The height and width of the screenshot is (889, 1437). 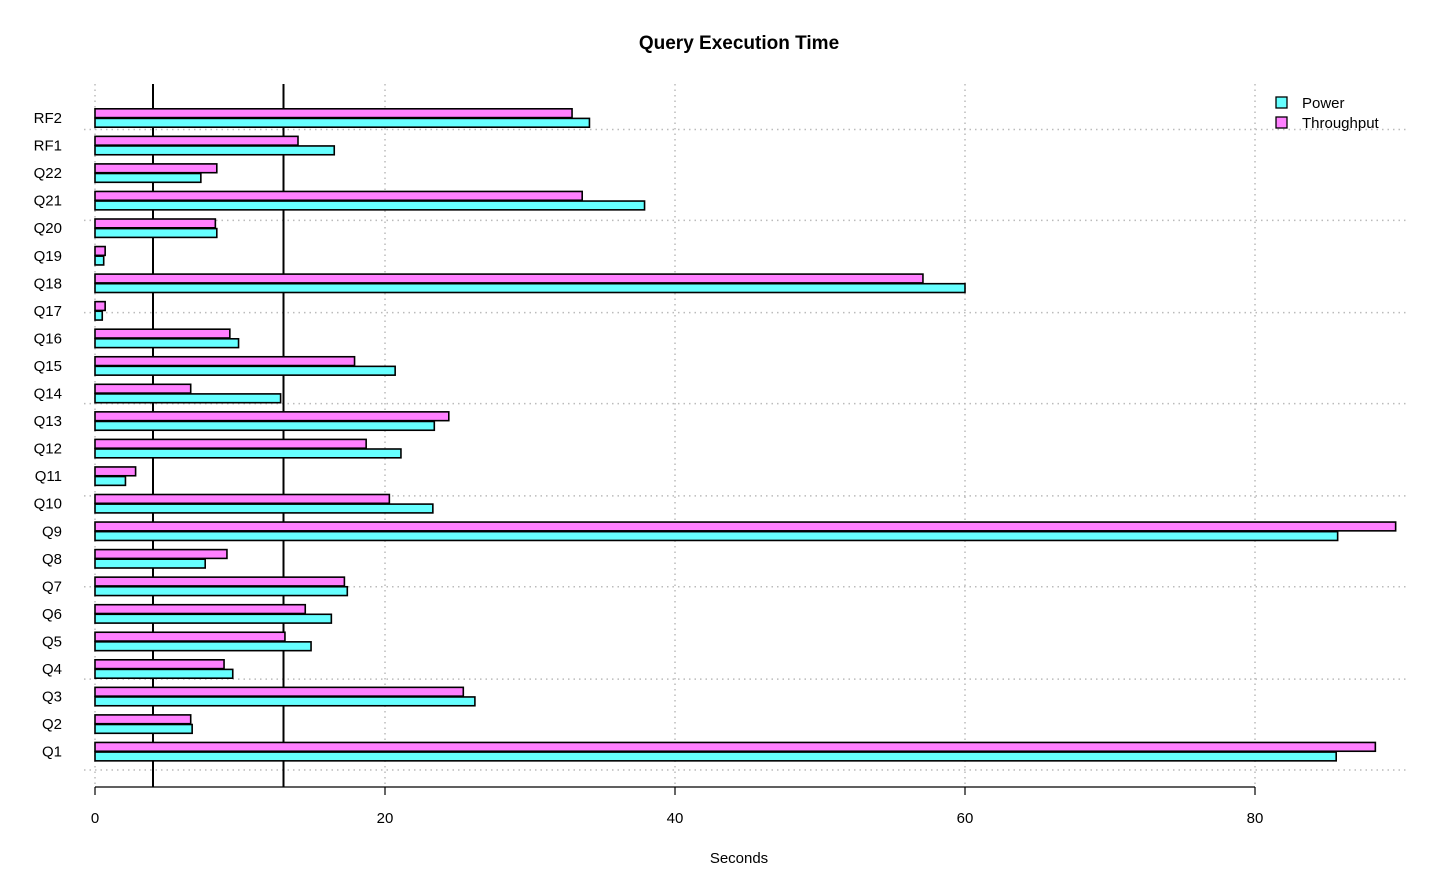 I want to click on bar-throughput-rf2, so click(x=333, y=113).